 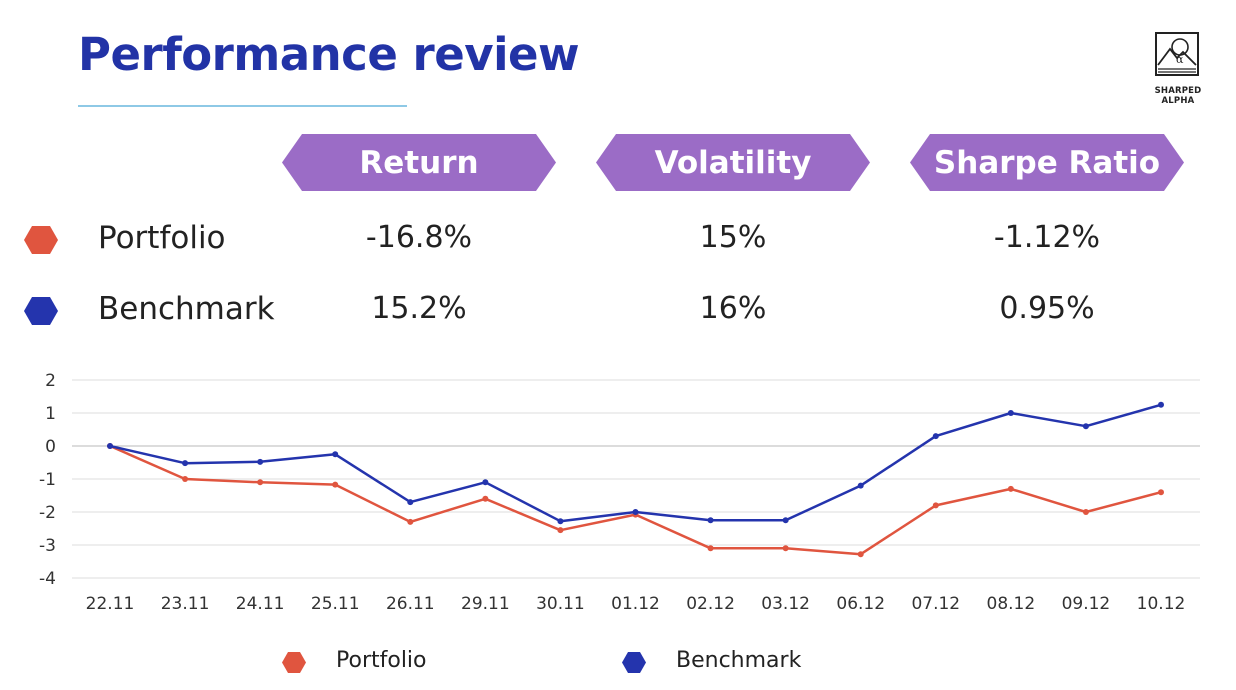 What do you see at coordinates (260, 604) in the screenshot?
I see `x-tick-label: 24.11` at bounding box center [260, 604].